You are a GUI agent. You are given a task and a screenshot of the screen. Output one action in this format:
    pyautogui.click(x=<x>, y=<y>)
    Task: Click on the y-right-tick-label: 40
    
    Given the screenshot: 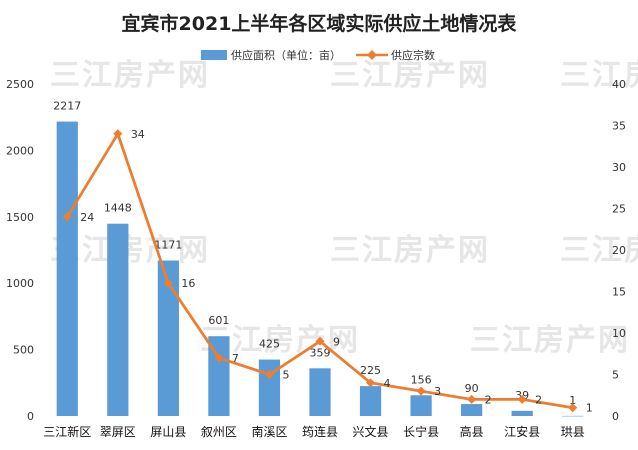 What is the action you would take?
    pyautogui.click(x=619, y=84)
    